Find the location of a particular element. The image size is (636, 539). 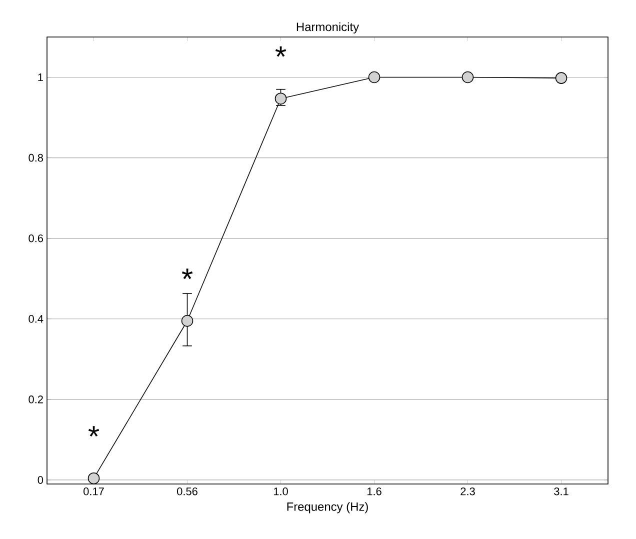

y-tick-label: 0.4 is located at coordinates (36, 319).